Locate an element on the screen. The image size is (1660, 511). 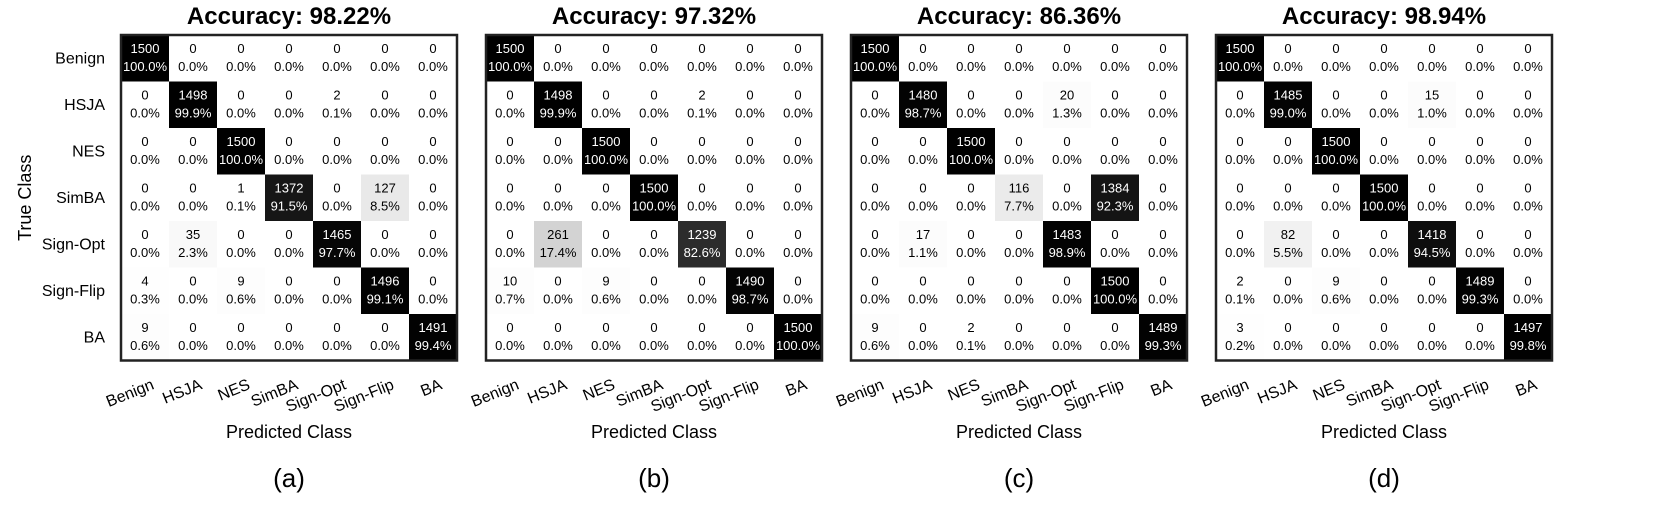
chart-title: Accuracy: 98.22% is located at coordinates (289, 16).